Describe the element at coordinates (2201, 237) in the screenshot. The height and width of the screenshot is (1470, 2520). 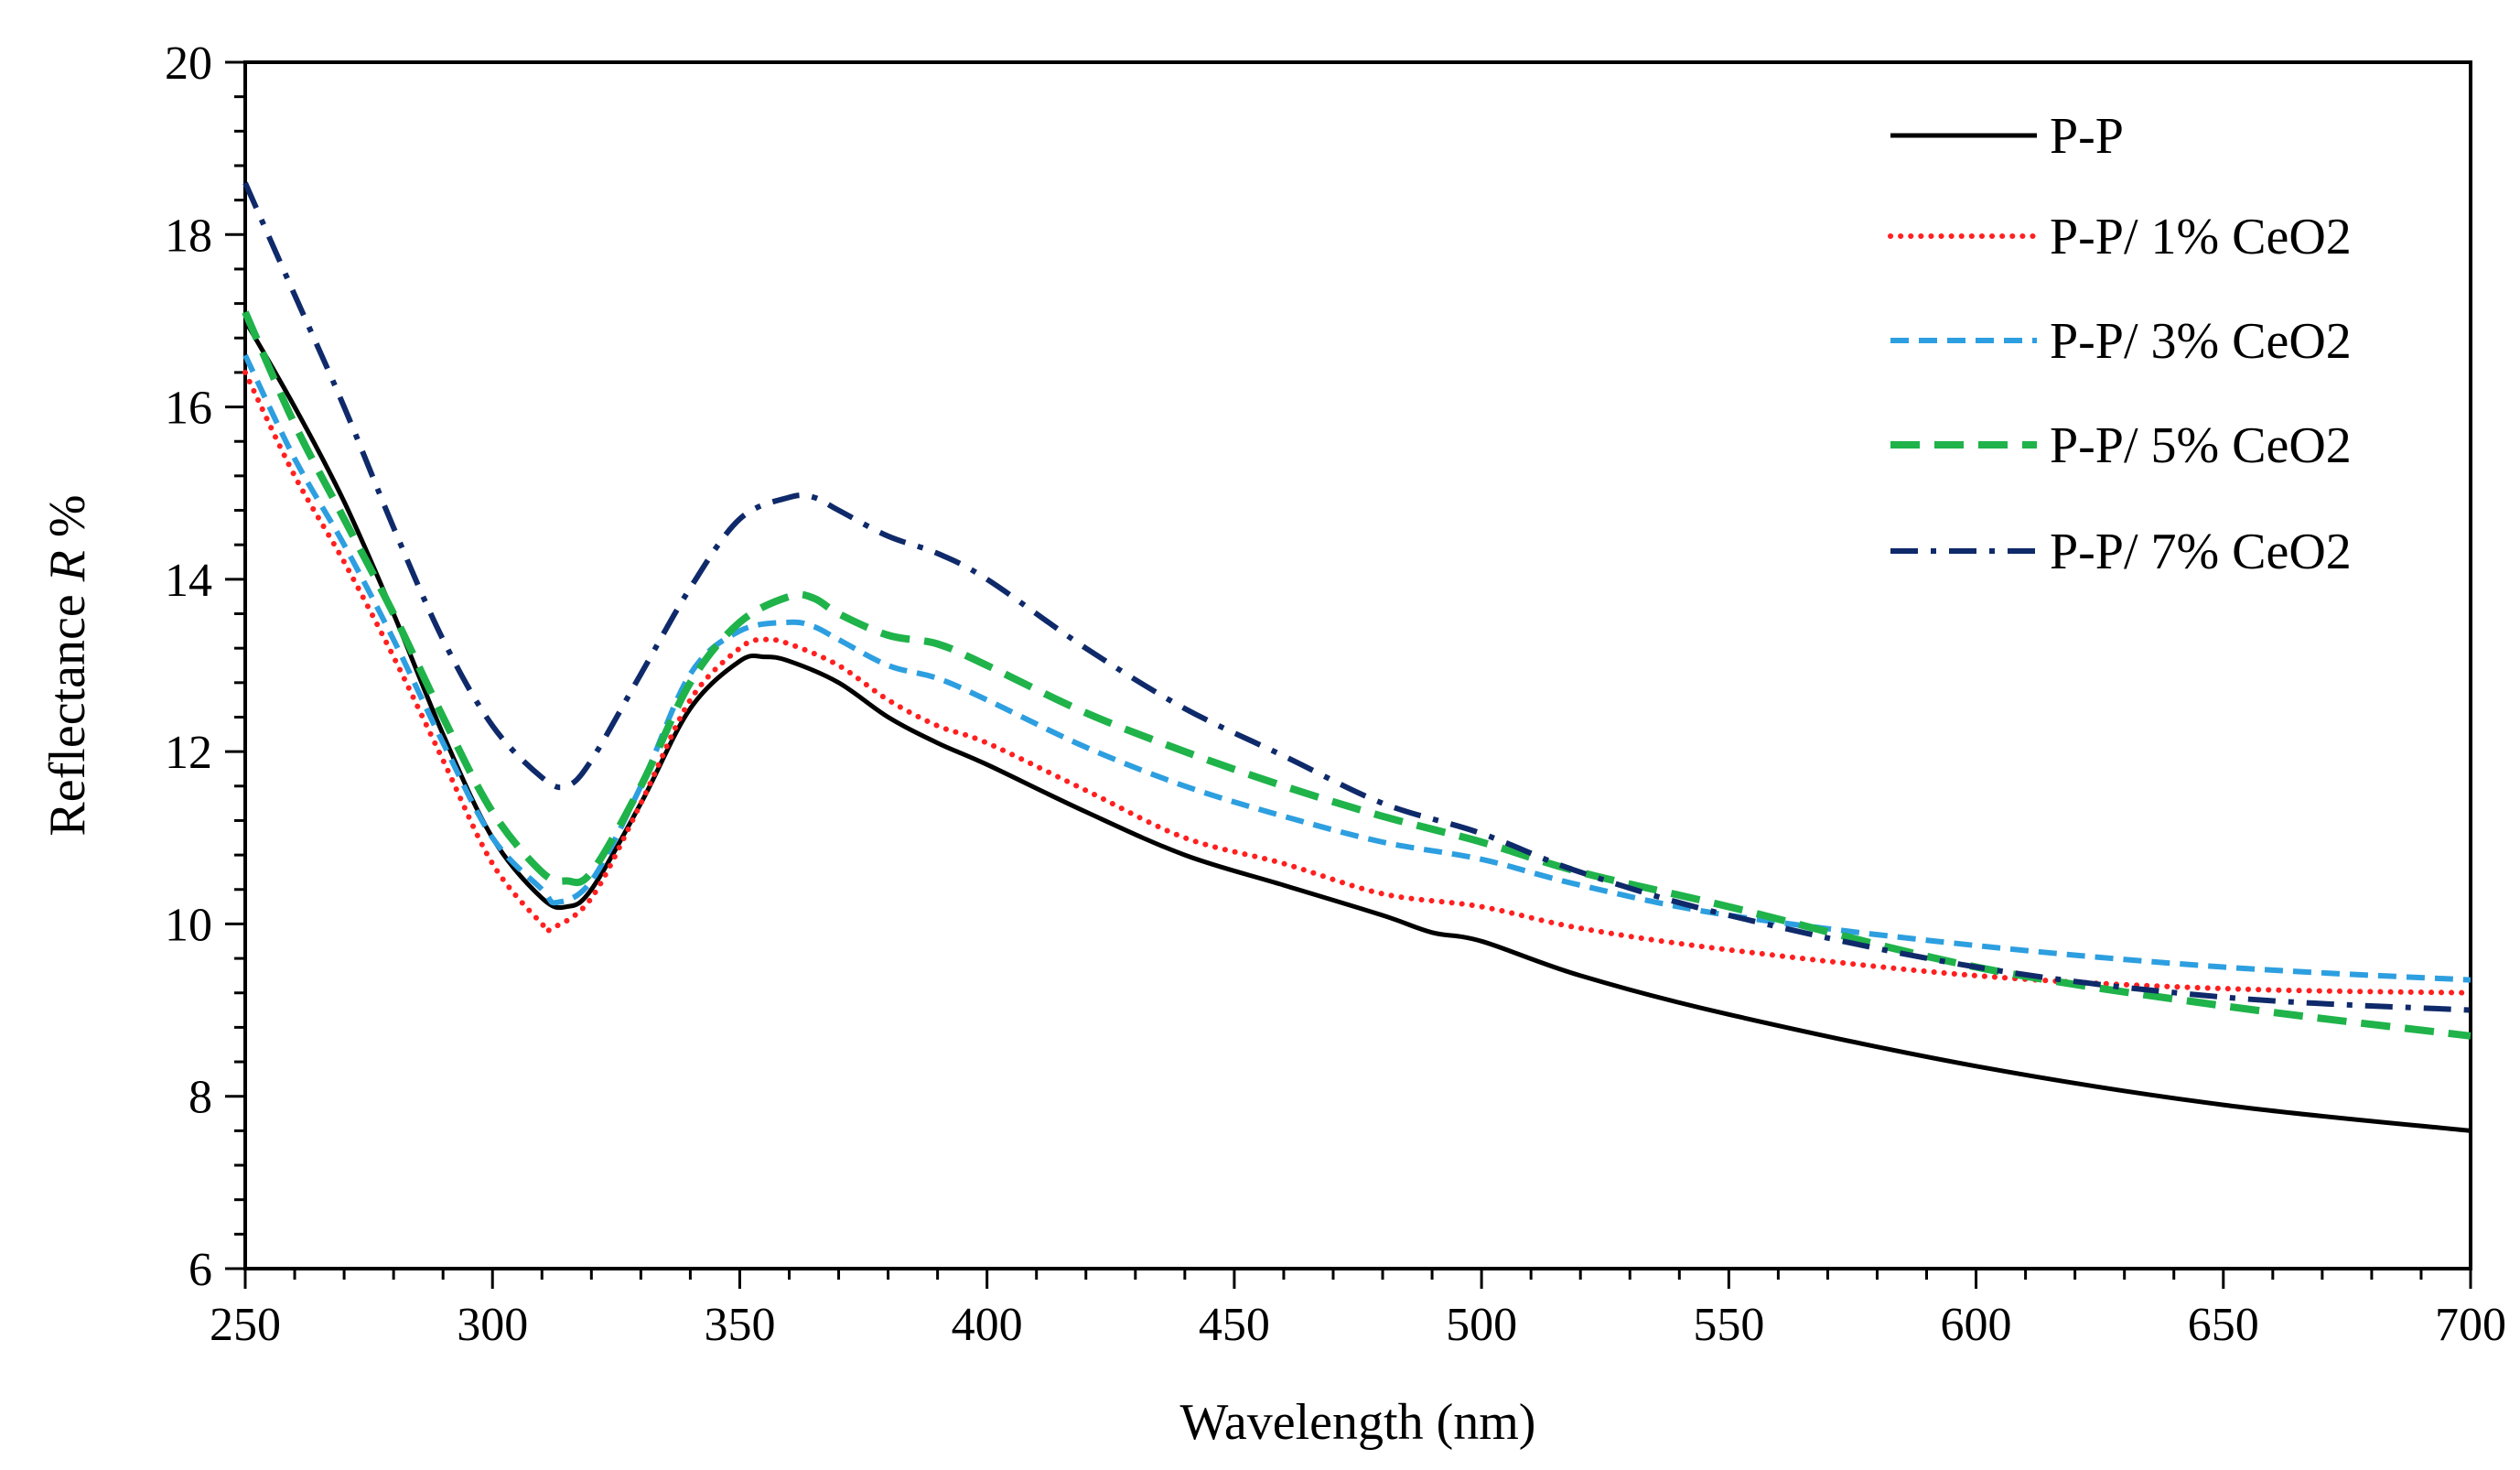
I see `legend-label-2: P-P/ 1% CeO2` at that location.